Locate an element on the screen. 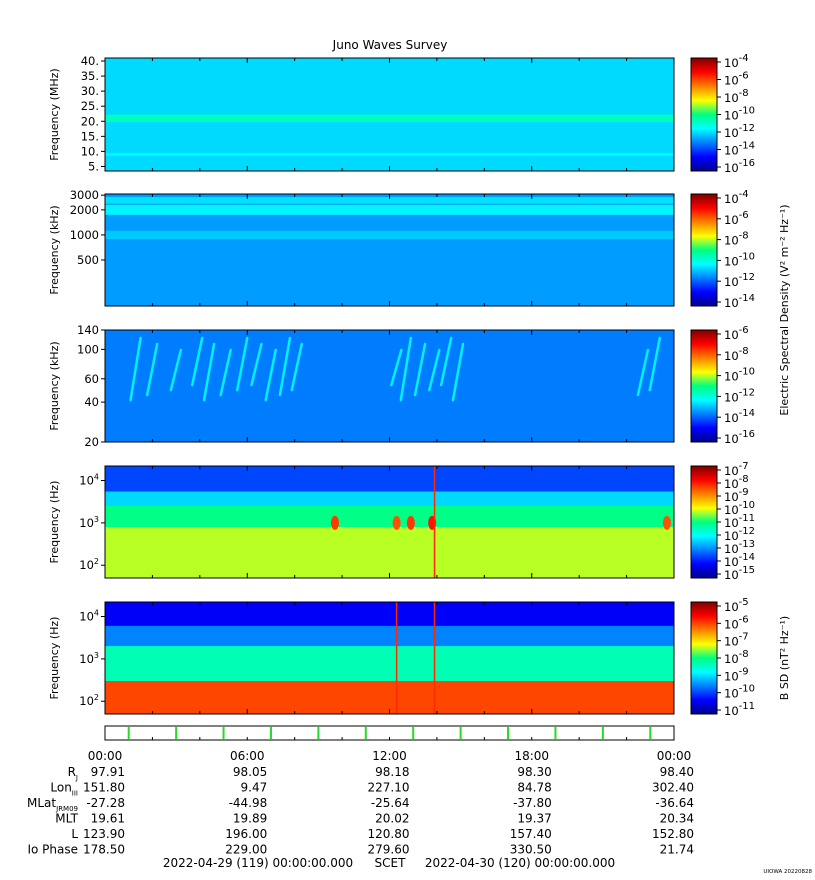 The image size is (815, 880). spectrogram-background is located at coordinates (389, 386).